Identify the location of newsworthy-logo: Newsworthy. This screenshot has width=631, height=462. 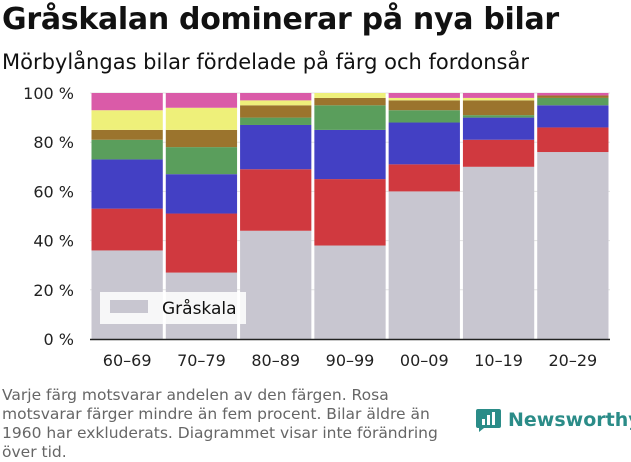
(553, 419).